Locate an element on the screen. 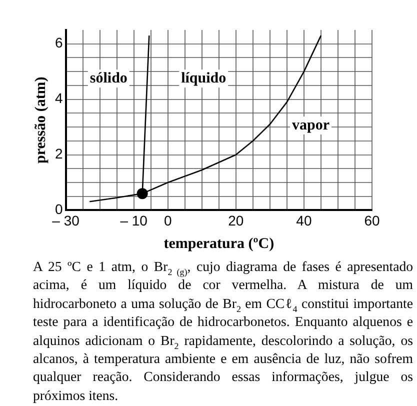 Image resolution: width=417 pixels, height=406 pixels. x-tick-label: 0 is located at coordinates (168, 220).